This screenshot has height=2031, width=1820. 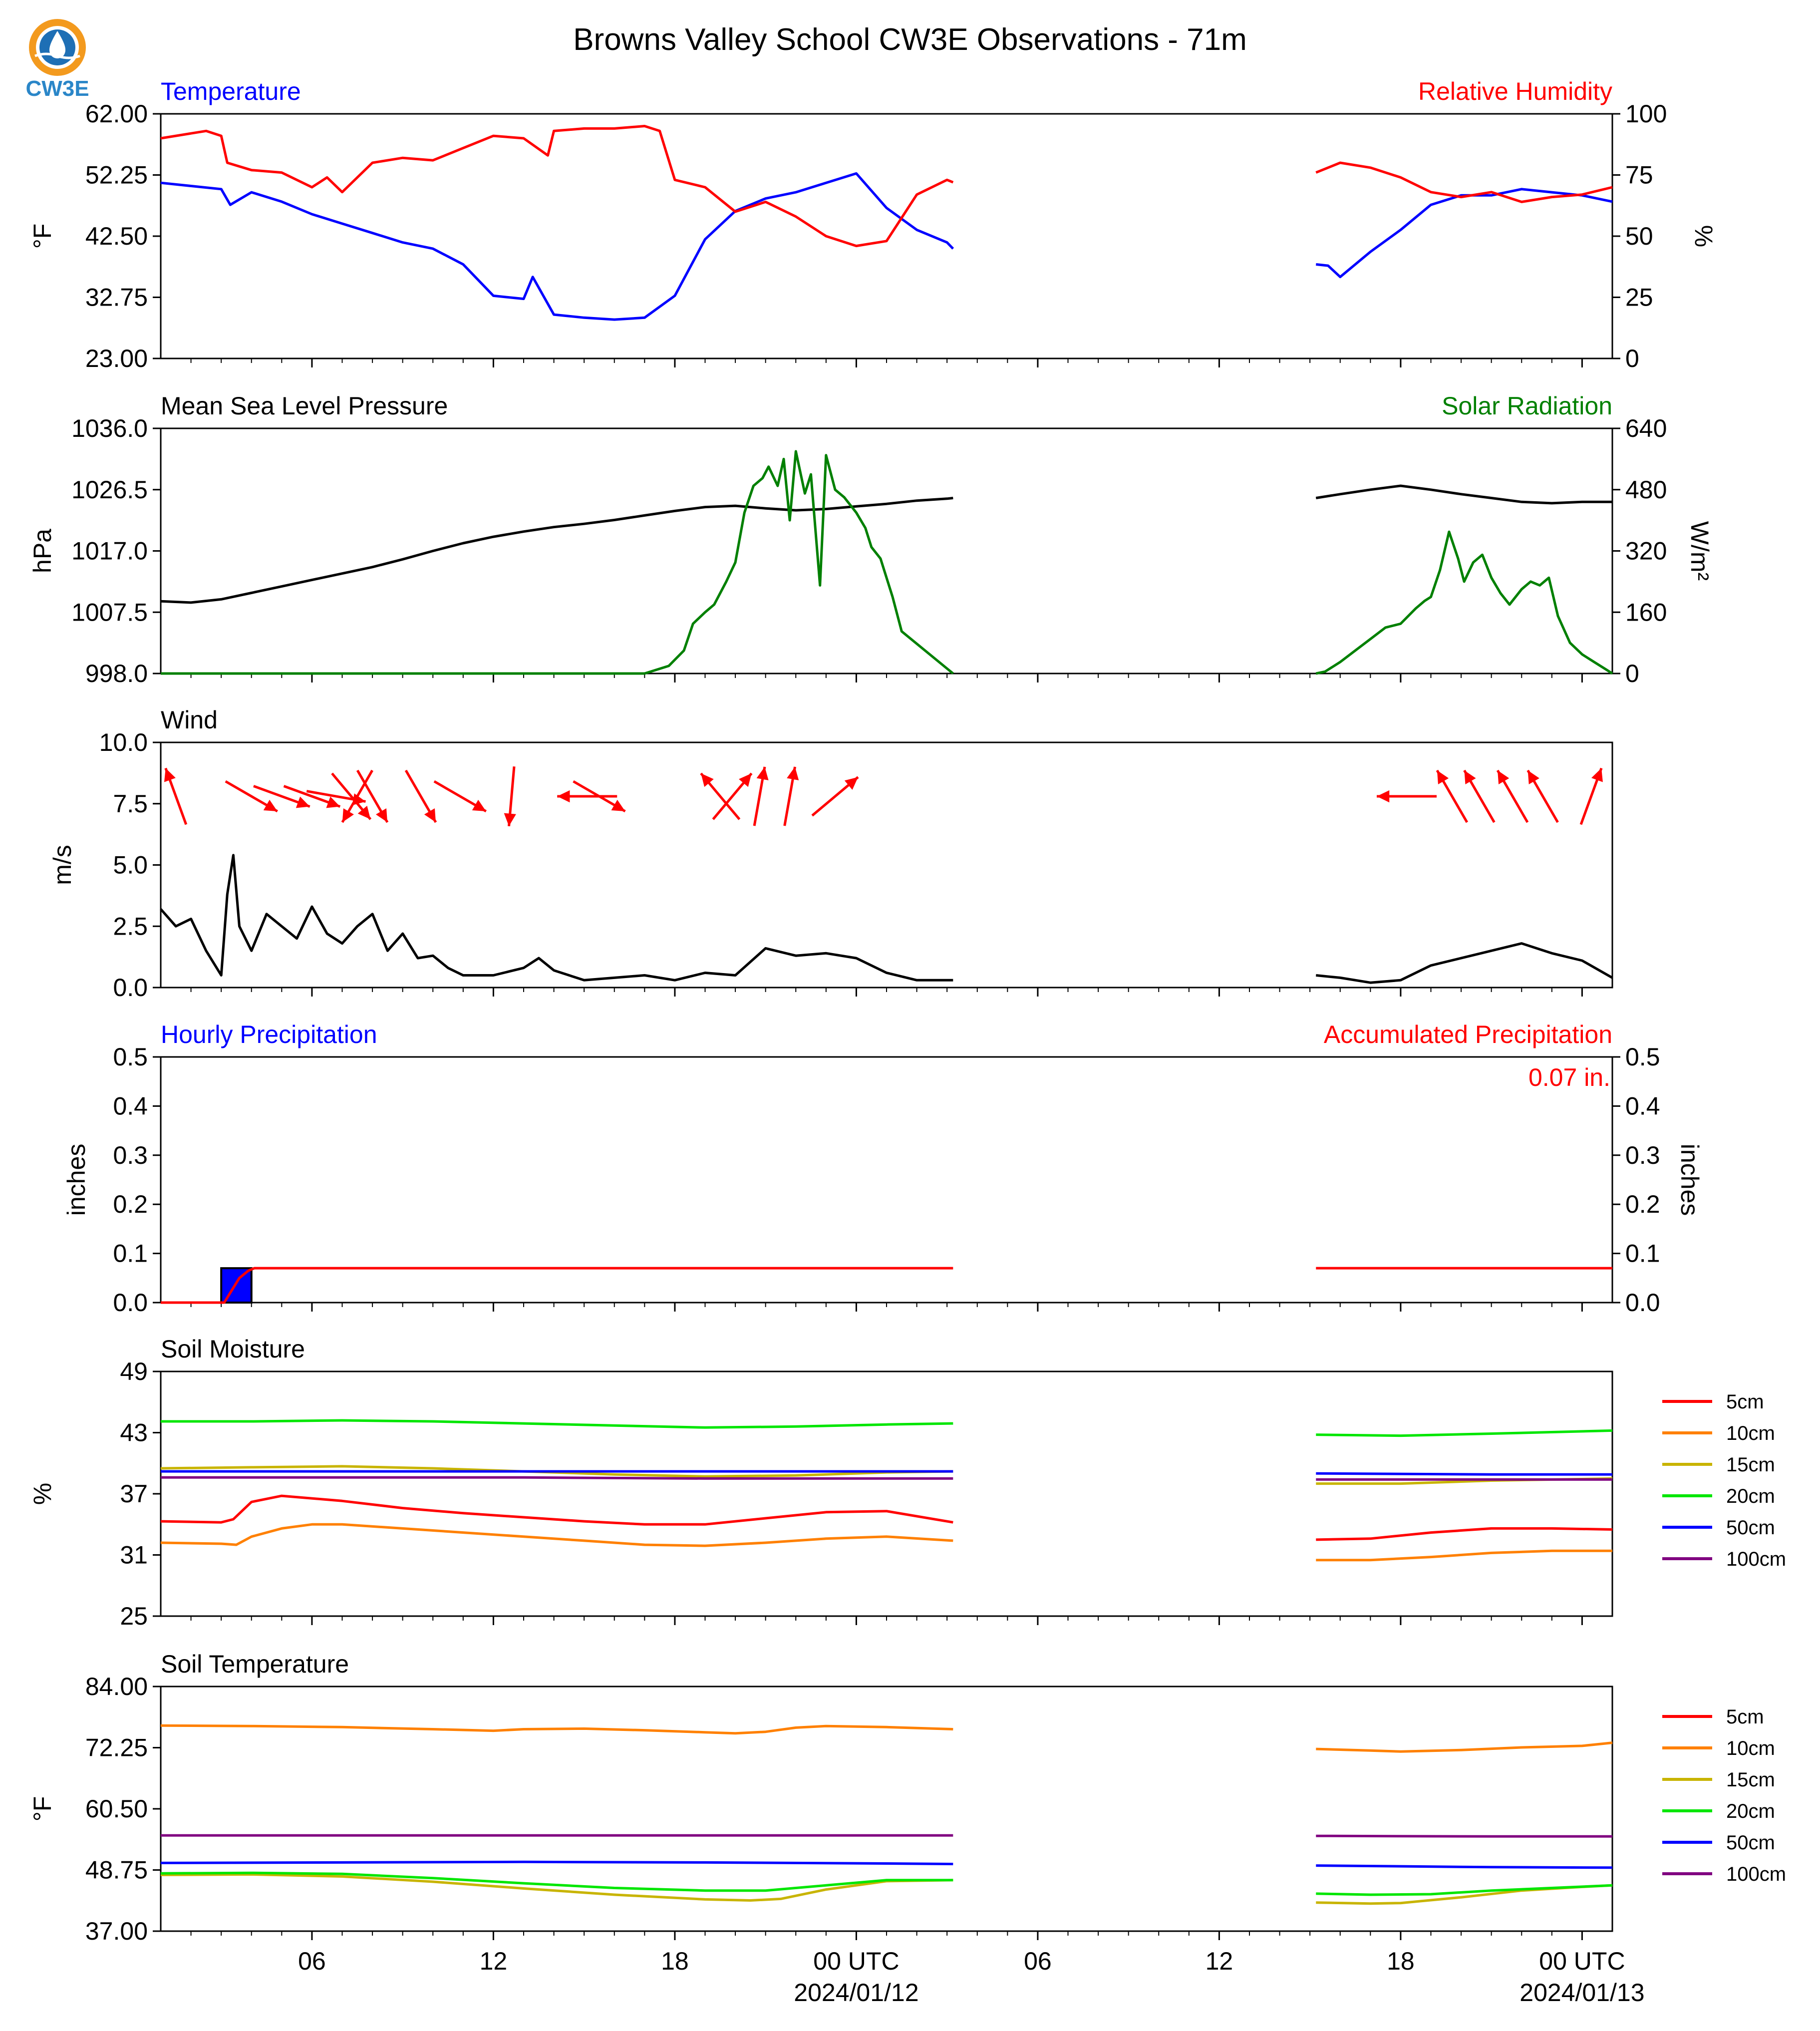 What do you see at coordinates (130, 1254) in the screenshot?
I see `y-left-tick-label: 0.1` at bounding box center [130, 1254].